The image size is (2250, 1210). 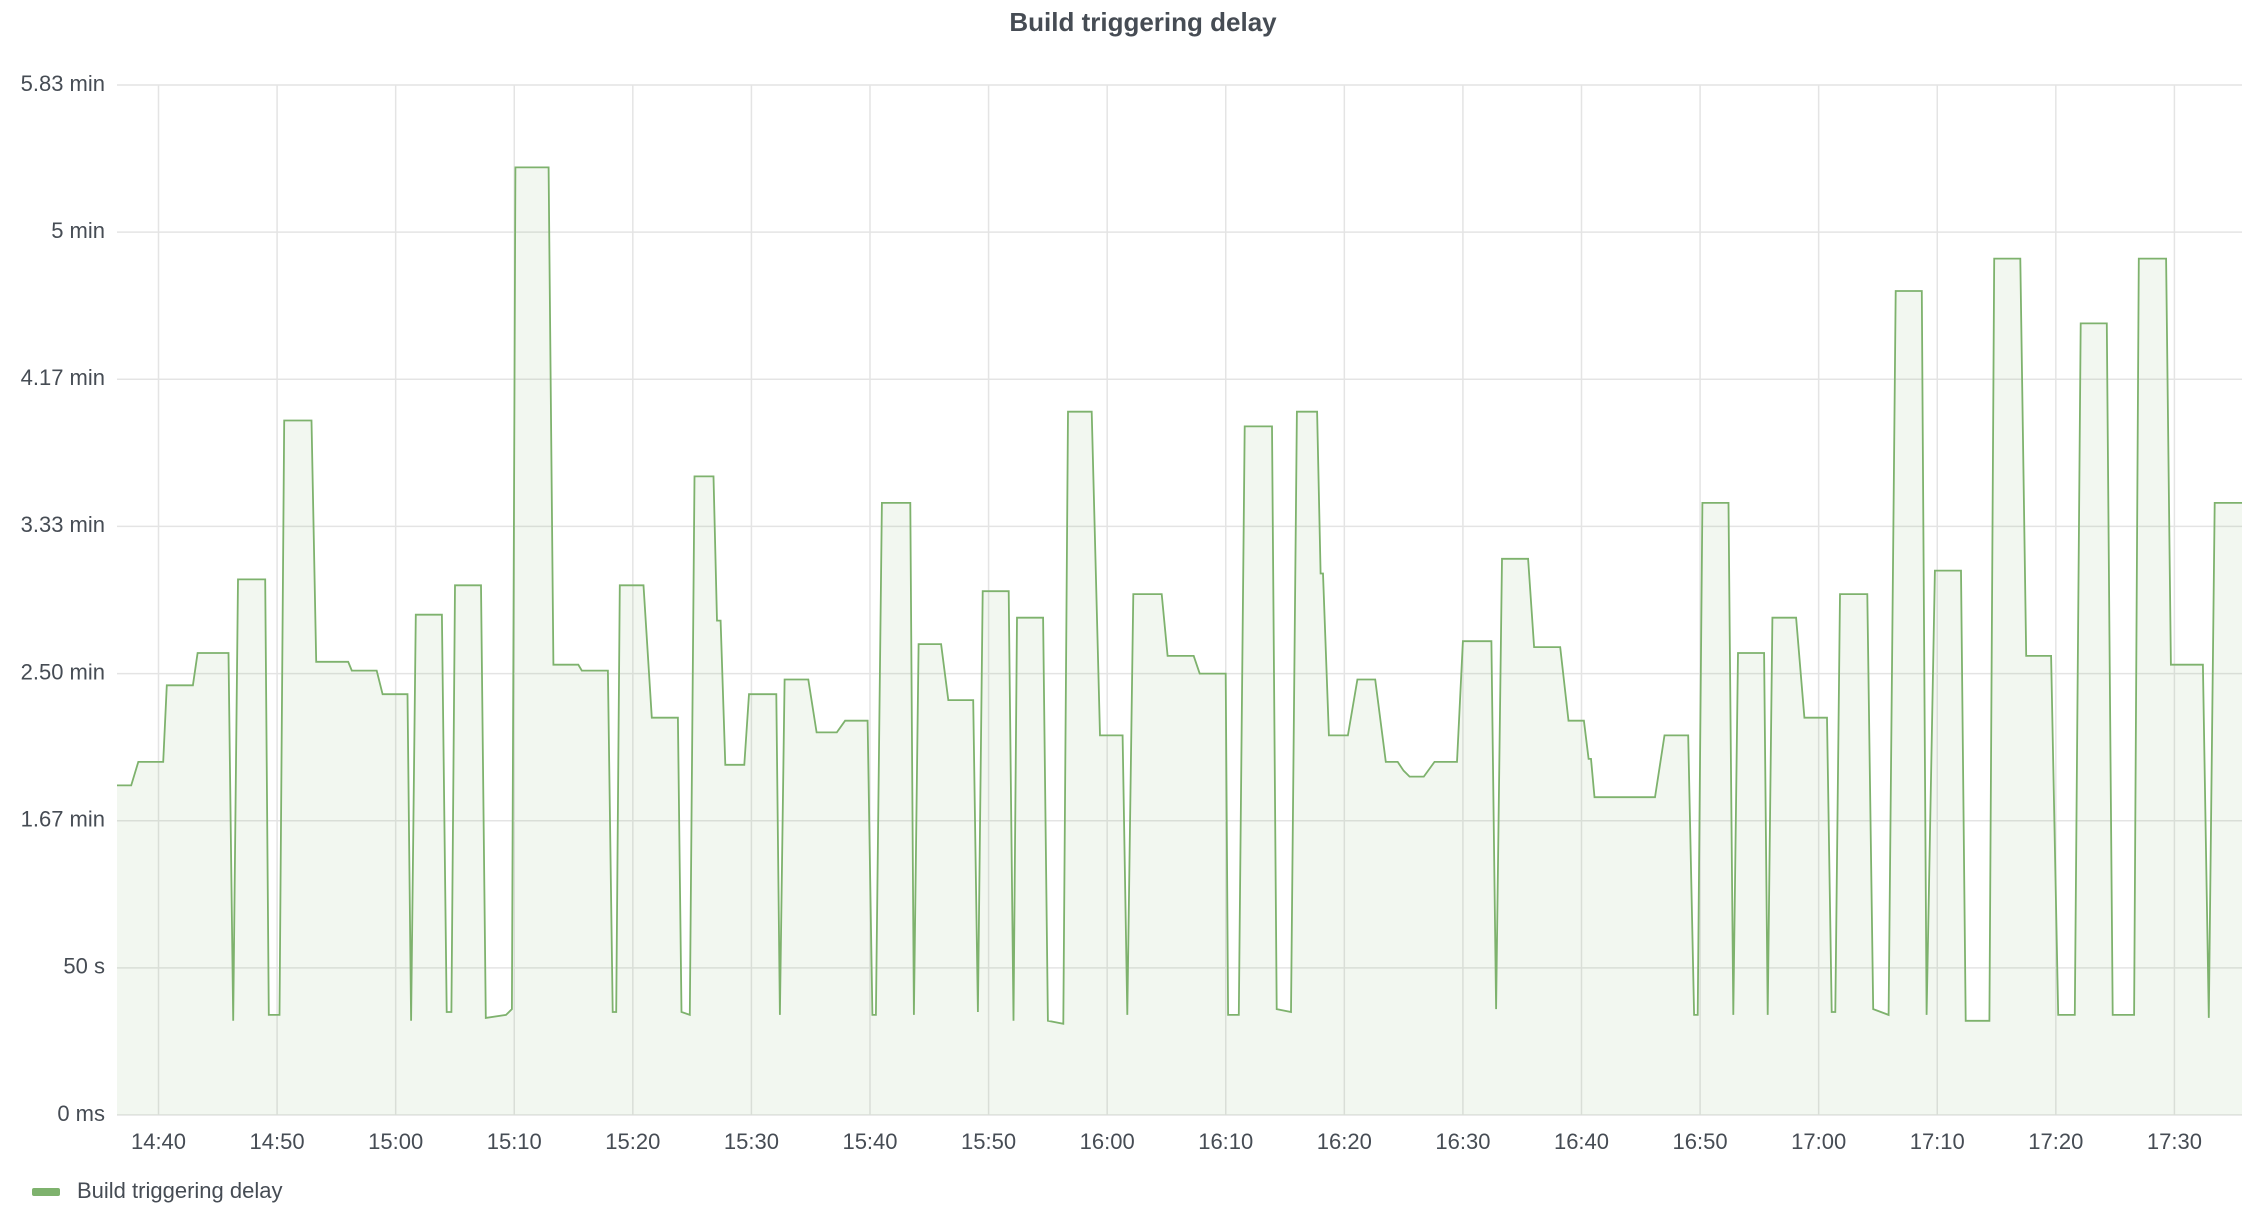 What do you see at coordinates (988, 1141) in the screenshot?
I see `x-tick-label: 15:50` at bounding box center [988, 1141].